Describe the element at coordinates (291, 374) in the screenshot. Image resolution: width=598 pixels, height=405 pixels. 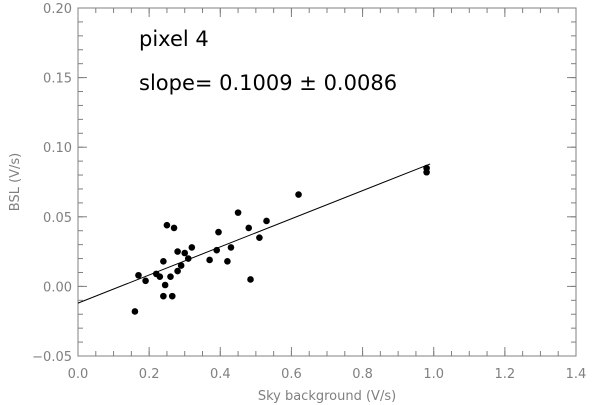
I see `x-tick-label: 0.6` at that location.